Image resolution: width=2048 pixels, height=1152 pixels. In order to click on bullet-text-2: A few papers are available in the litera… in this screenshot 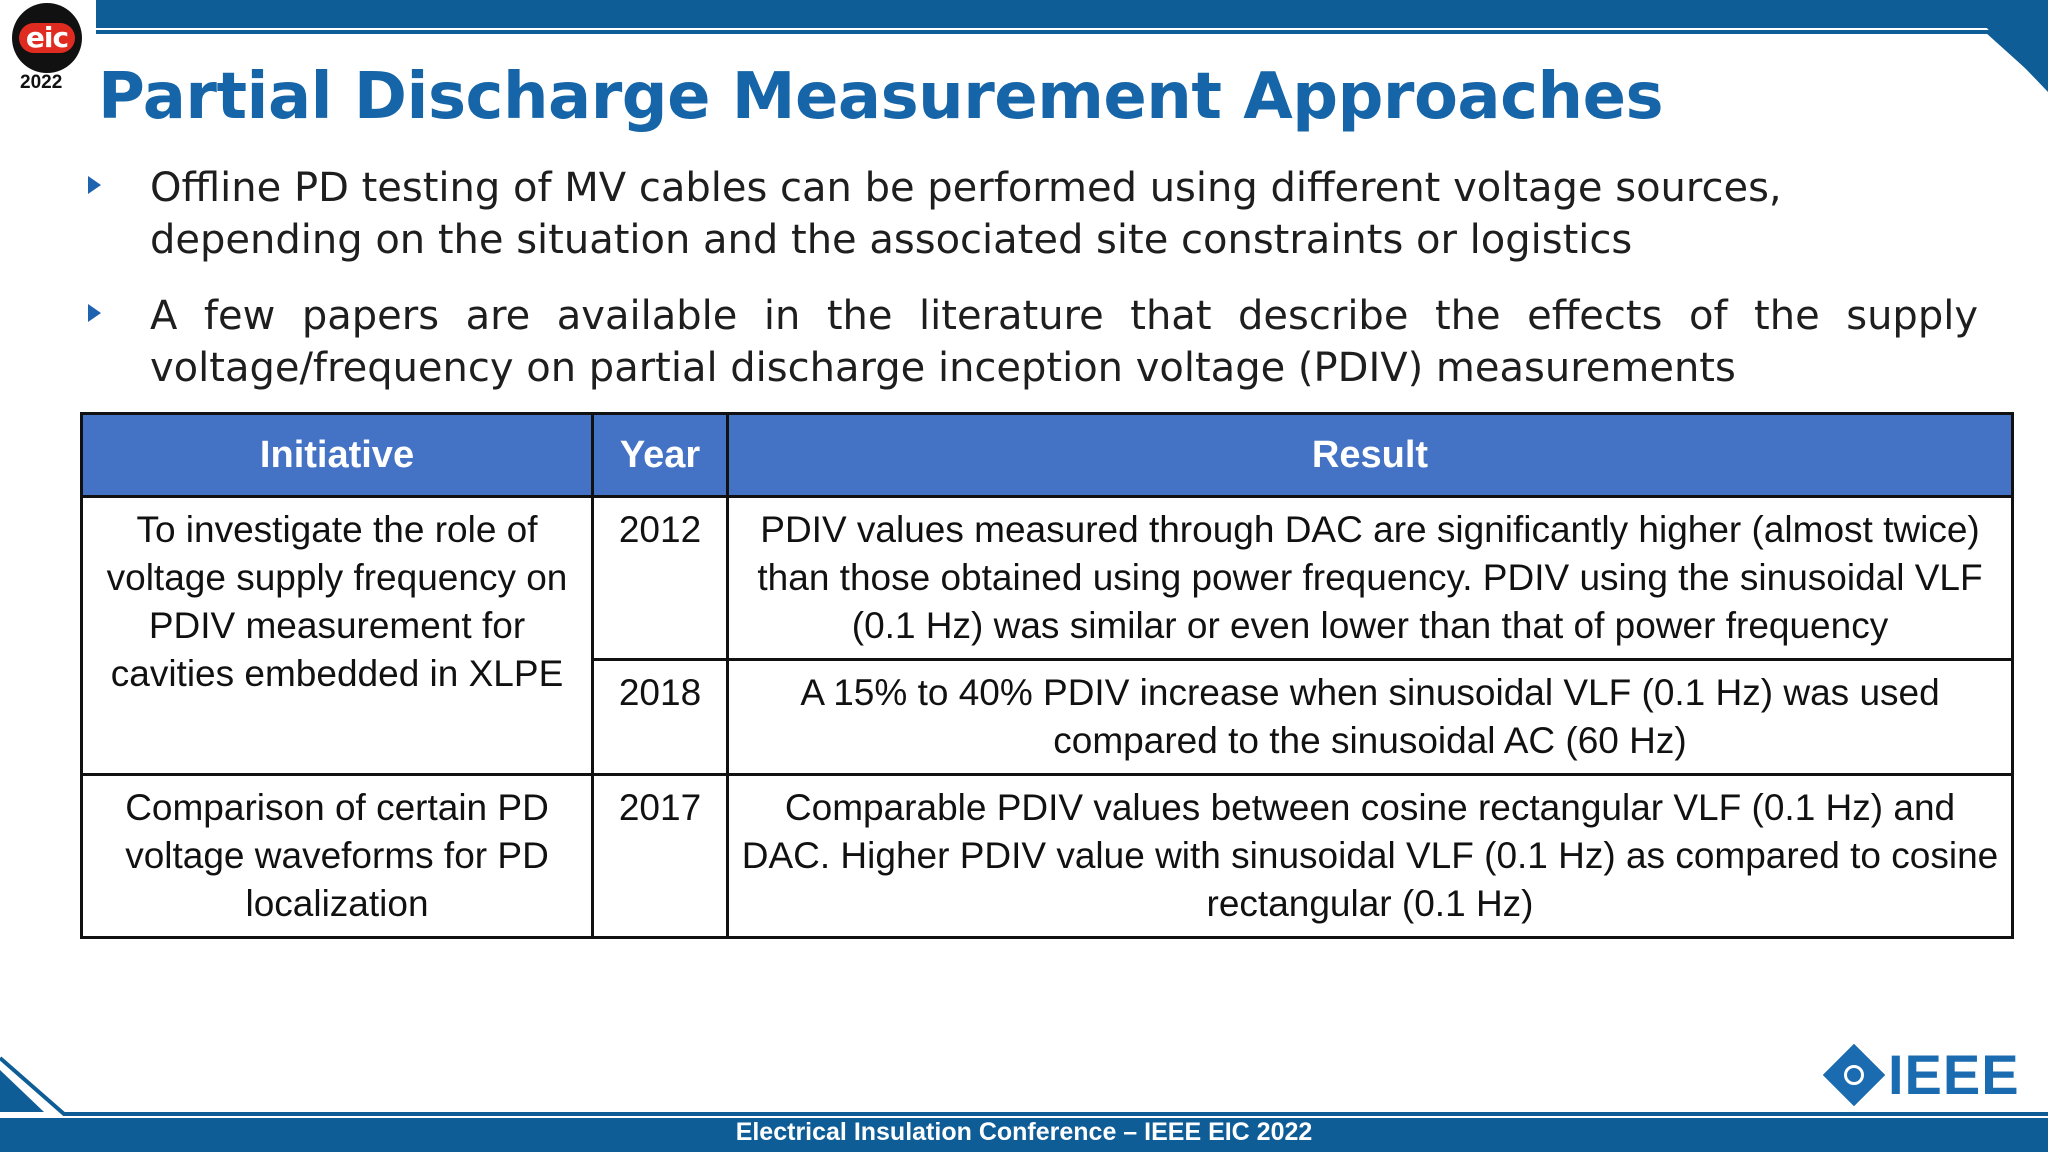, I will do `click(1064, 342)`.